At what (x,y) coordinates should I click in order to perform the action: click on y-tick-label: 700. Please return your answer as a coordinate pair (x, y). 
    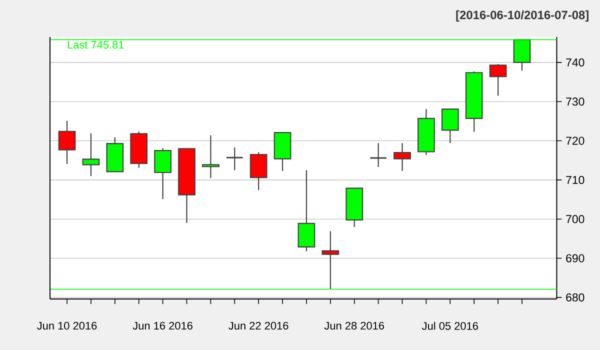
    Looking at the image, I should click on (575, 219).